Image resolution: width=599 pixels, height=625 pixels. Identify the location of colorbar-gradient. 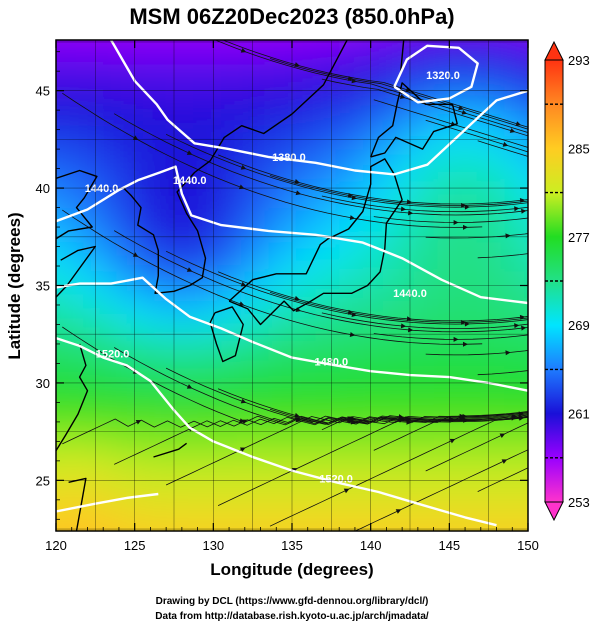
(554, 281).